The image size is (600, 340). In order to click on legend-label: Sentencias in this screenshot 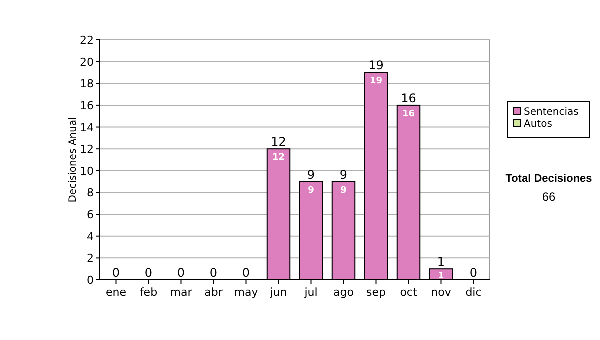, I will do `click(551, 112)`.